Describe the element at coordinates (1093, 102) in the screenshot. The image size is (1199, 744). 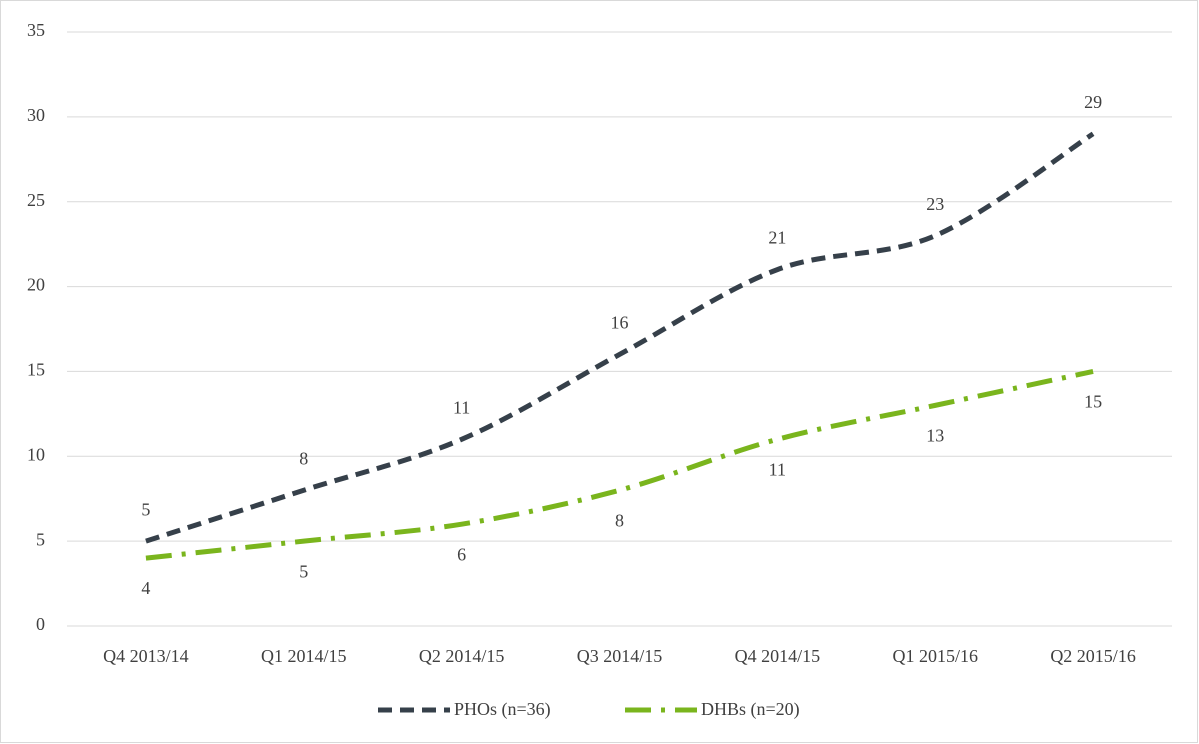
I see `data-label: 29` at that location.